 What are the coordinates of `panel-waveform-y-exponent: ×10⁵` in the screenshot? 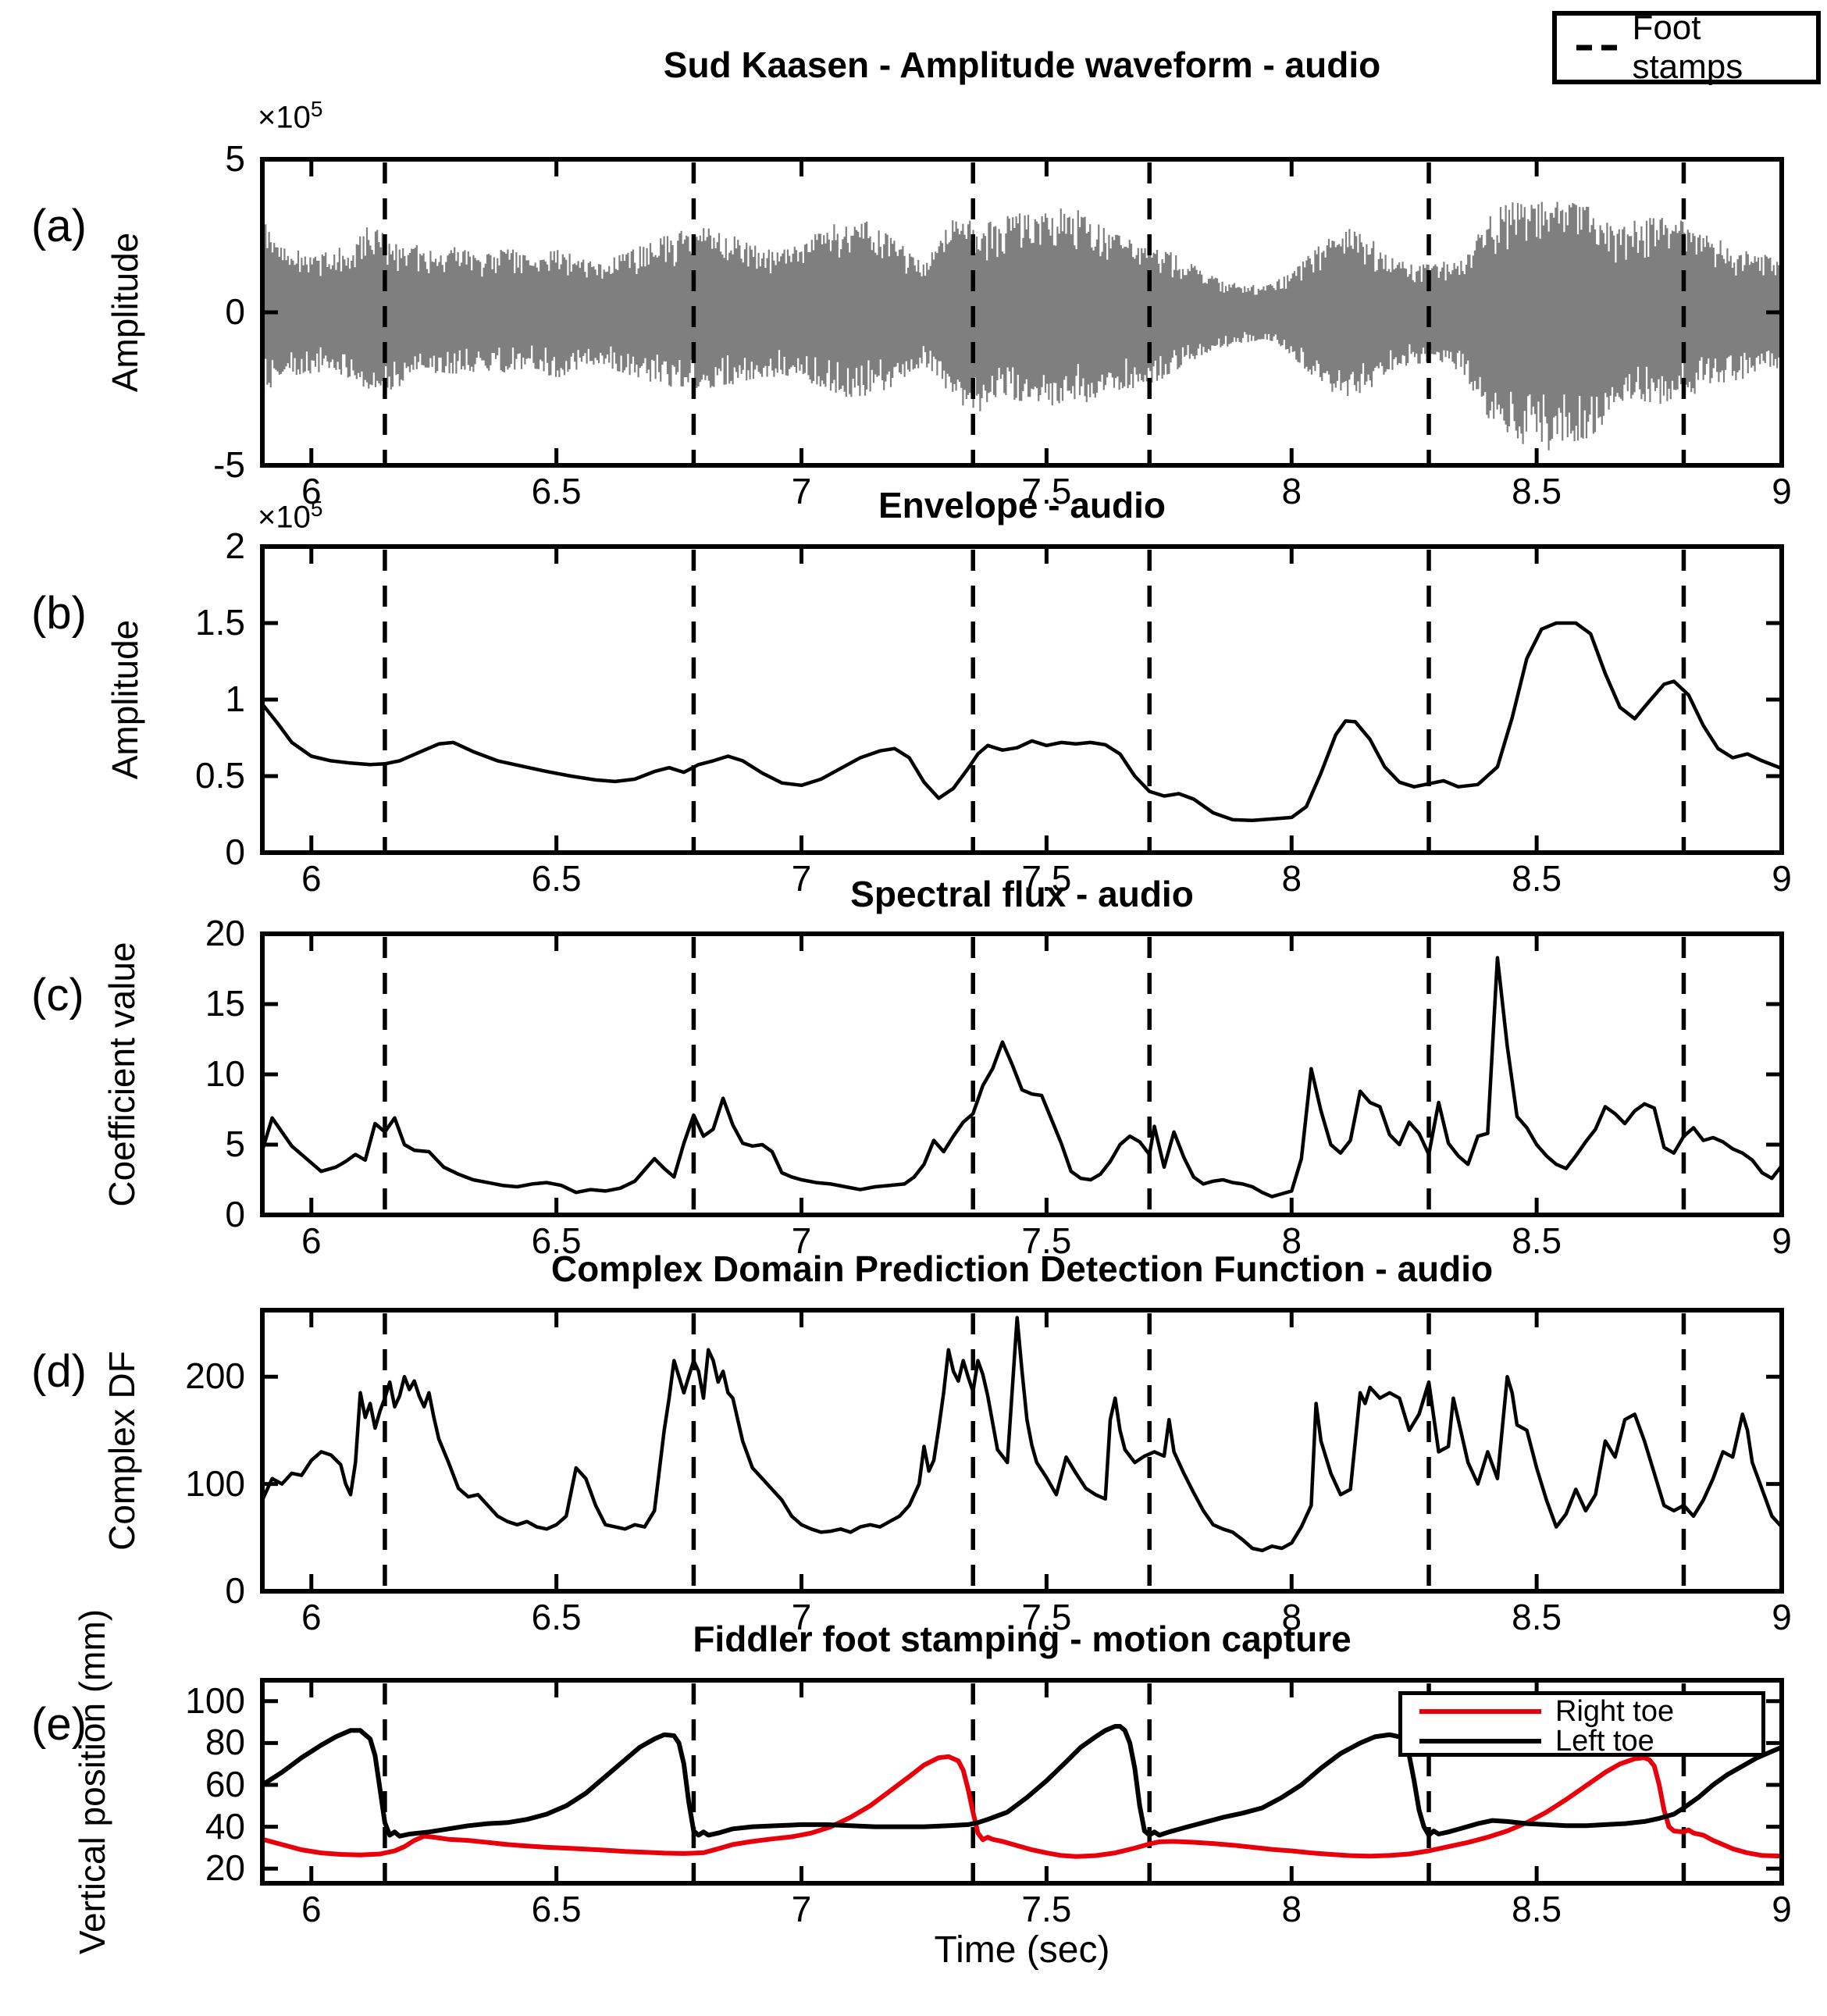 It's located at (290, 116).